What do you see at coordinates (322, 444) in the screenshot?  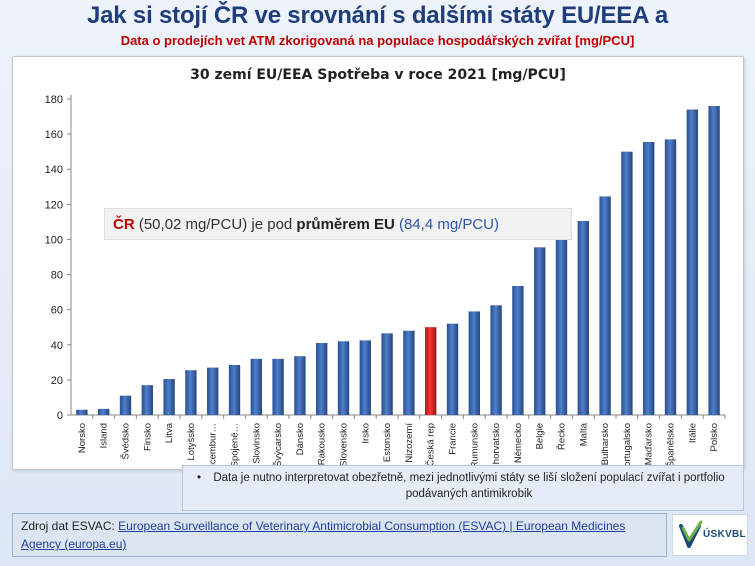 I see `x-tick-label: Rakousko` at bounding box center [322, 444].